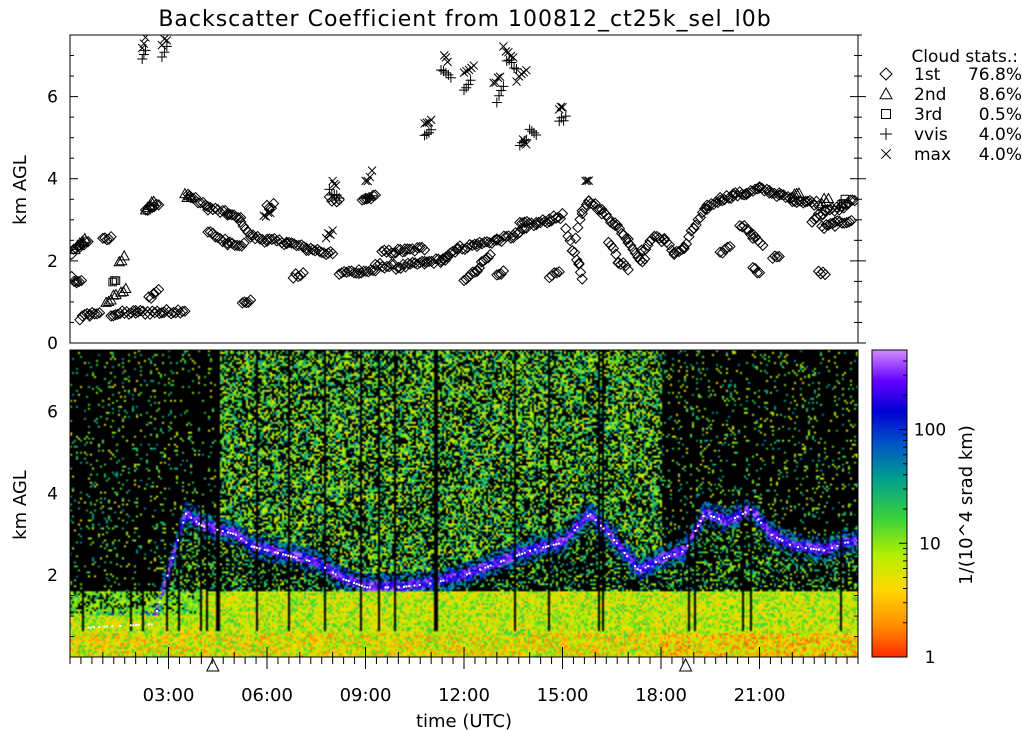  I want to click on y-tick-label: 6, so click(52, 412).